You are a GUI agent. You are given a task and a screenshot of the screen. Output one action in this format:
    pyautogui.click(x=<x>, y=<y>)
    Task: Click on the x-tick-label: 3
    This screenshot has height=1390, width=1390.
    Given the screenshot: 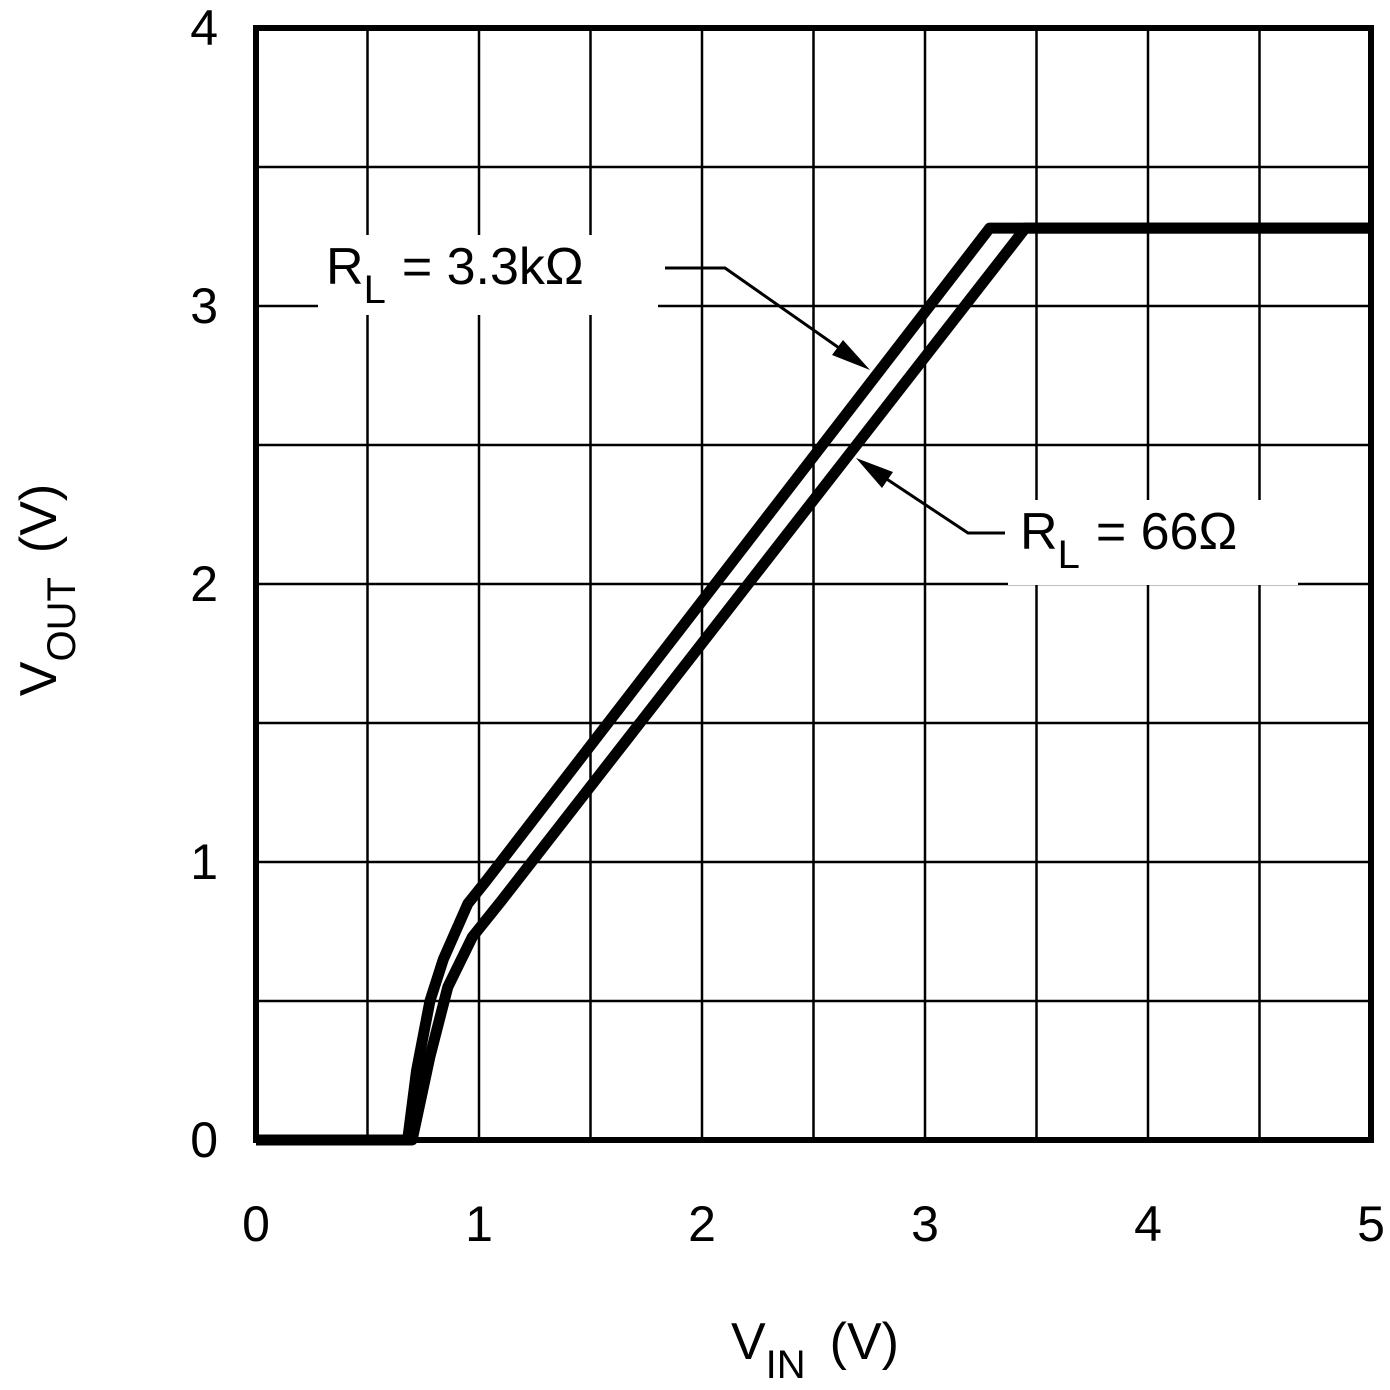 What is the action you would take?
    pyautogui.click(x=925, y=1224)
    